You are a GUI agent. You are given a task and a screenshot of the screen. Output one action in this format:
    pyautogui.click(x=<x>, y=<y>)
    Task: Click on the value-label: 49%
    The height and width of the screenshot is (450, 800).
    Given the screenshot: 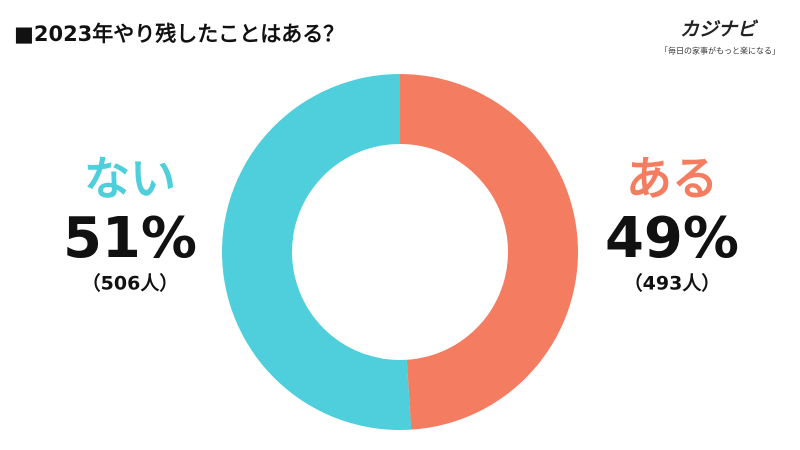 What is the action you would take?
    pyautogui.click(x=672, y=238)
    